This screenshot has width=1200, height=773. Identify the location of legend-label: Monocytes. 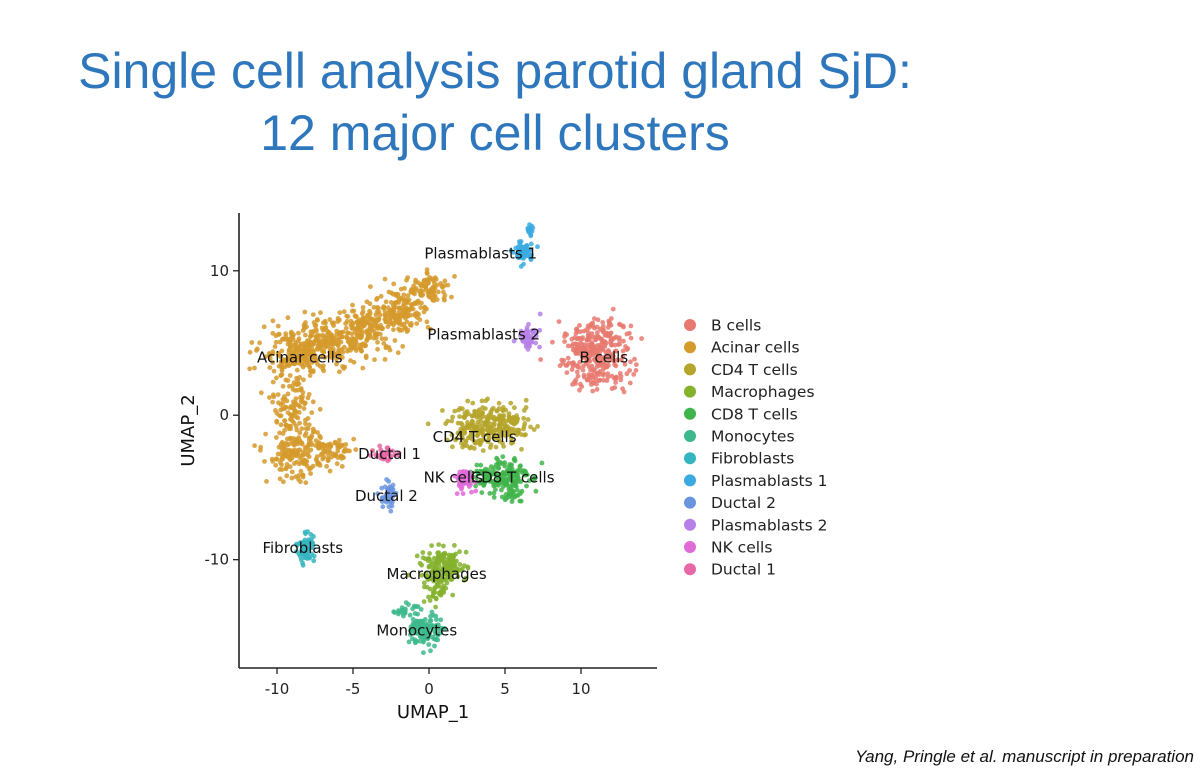
(753, 437).